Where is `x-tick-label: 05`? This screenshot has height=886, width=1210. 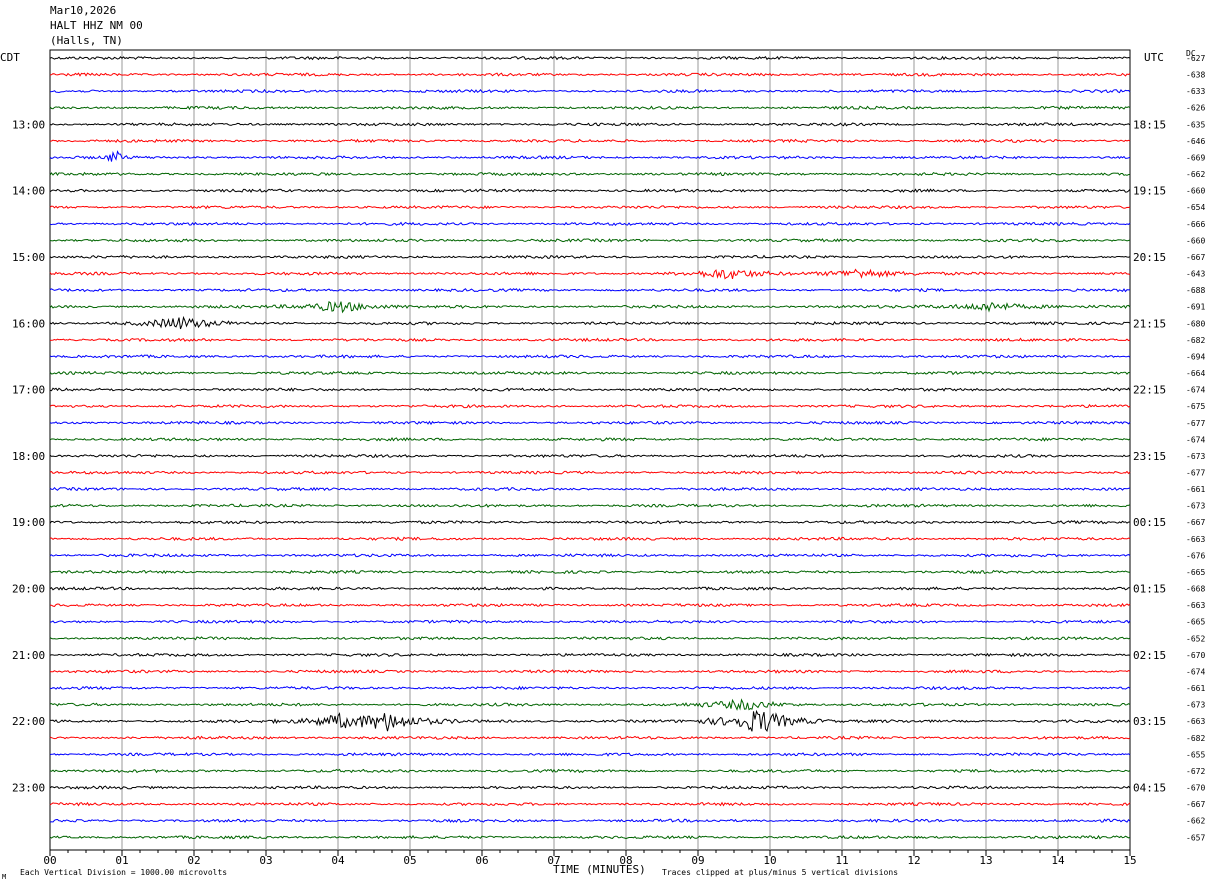
x-tick-label: 05 is located at coordinates (409, 860).